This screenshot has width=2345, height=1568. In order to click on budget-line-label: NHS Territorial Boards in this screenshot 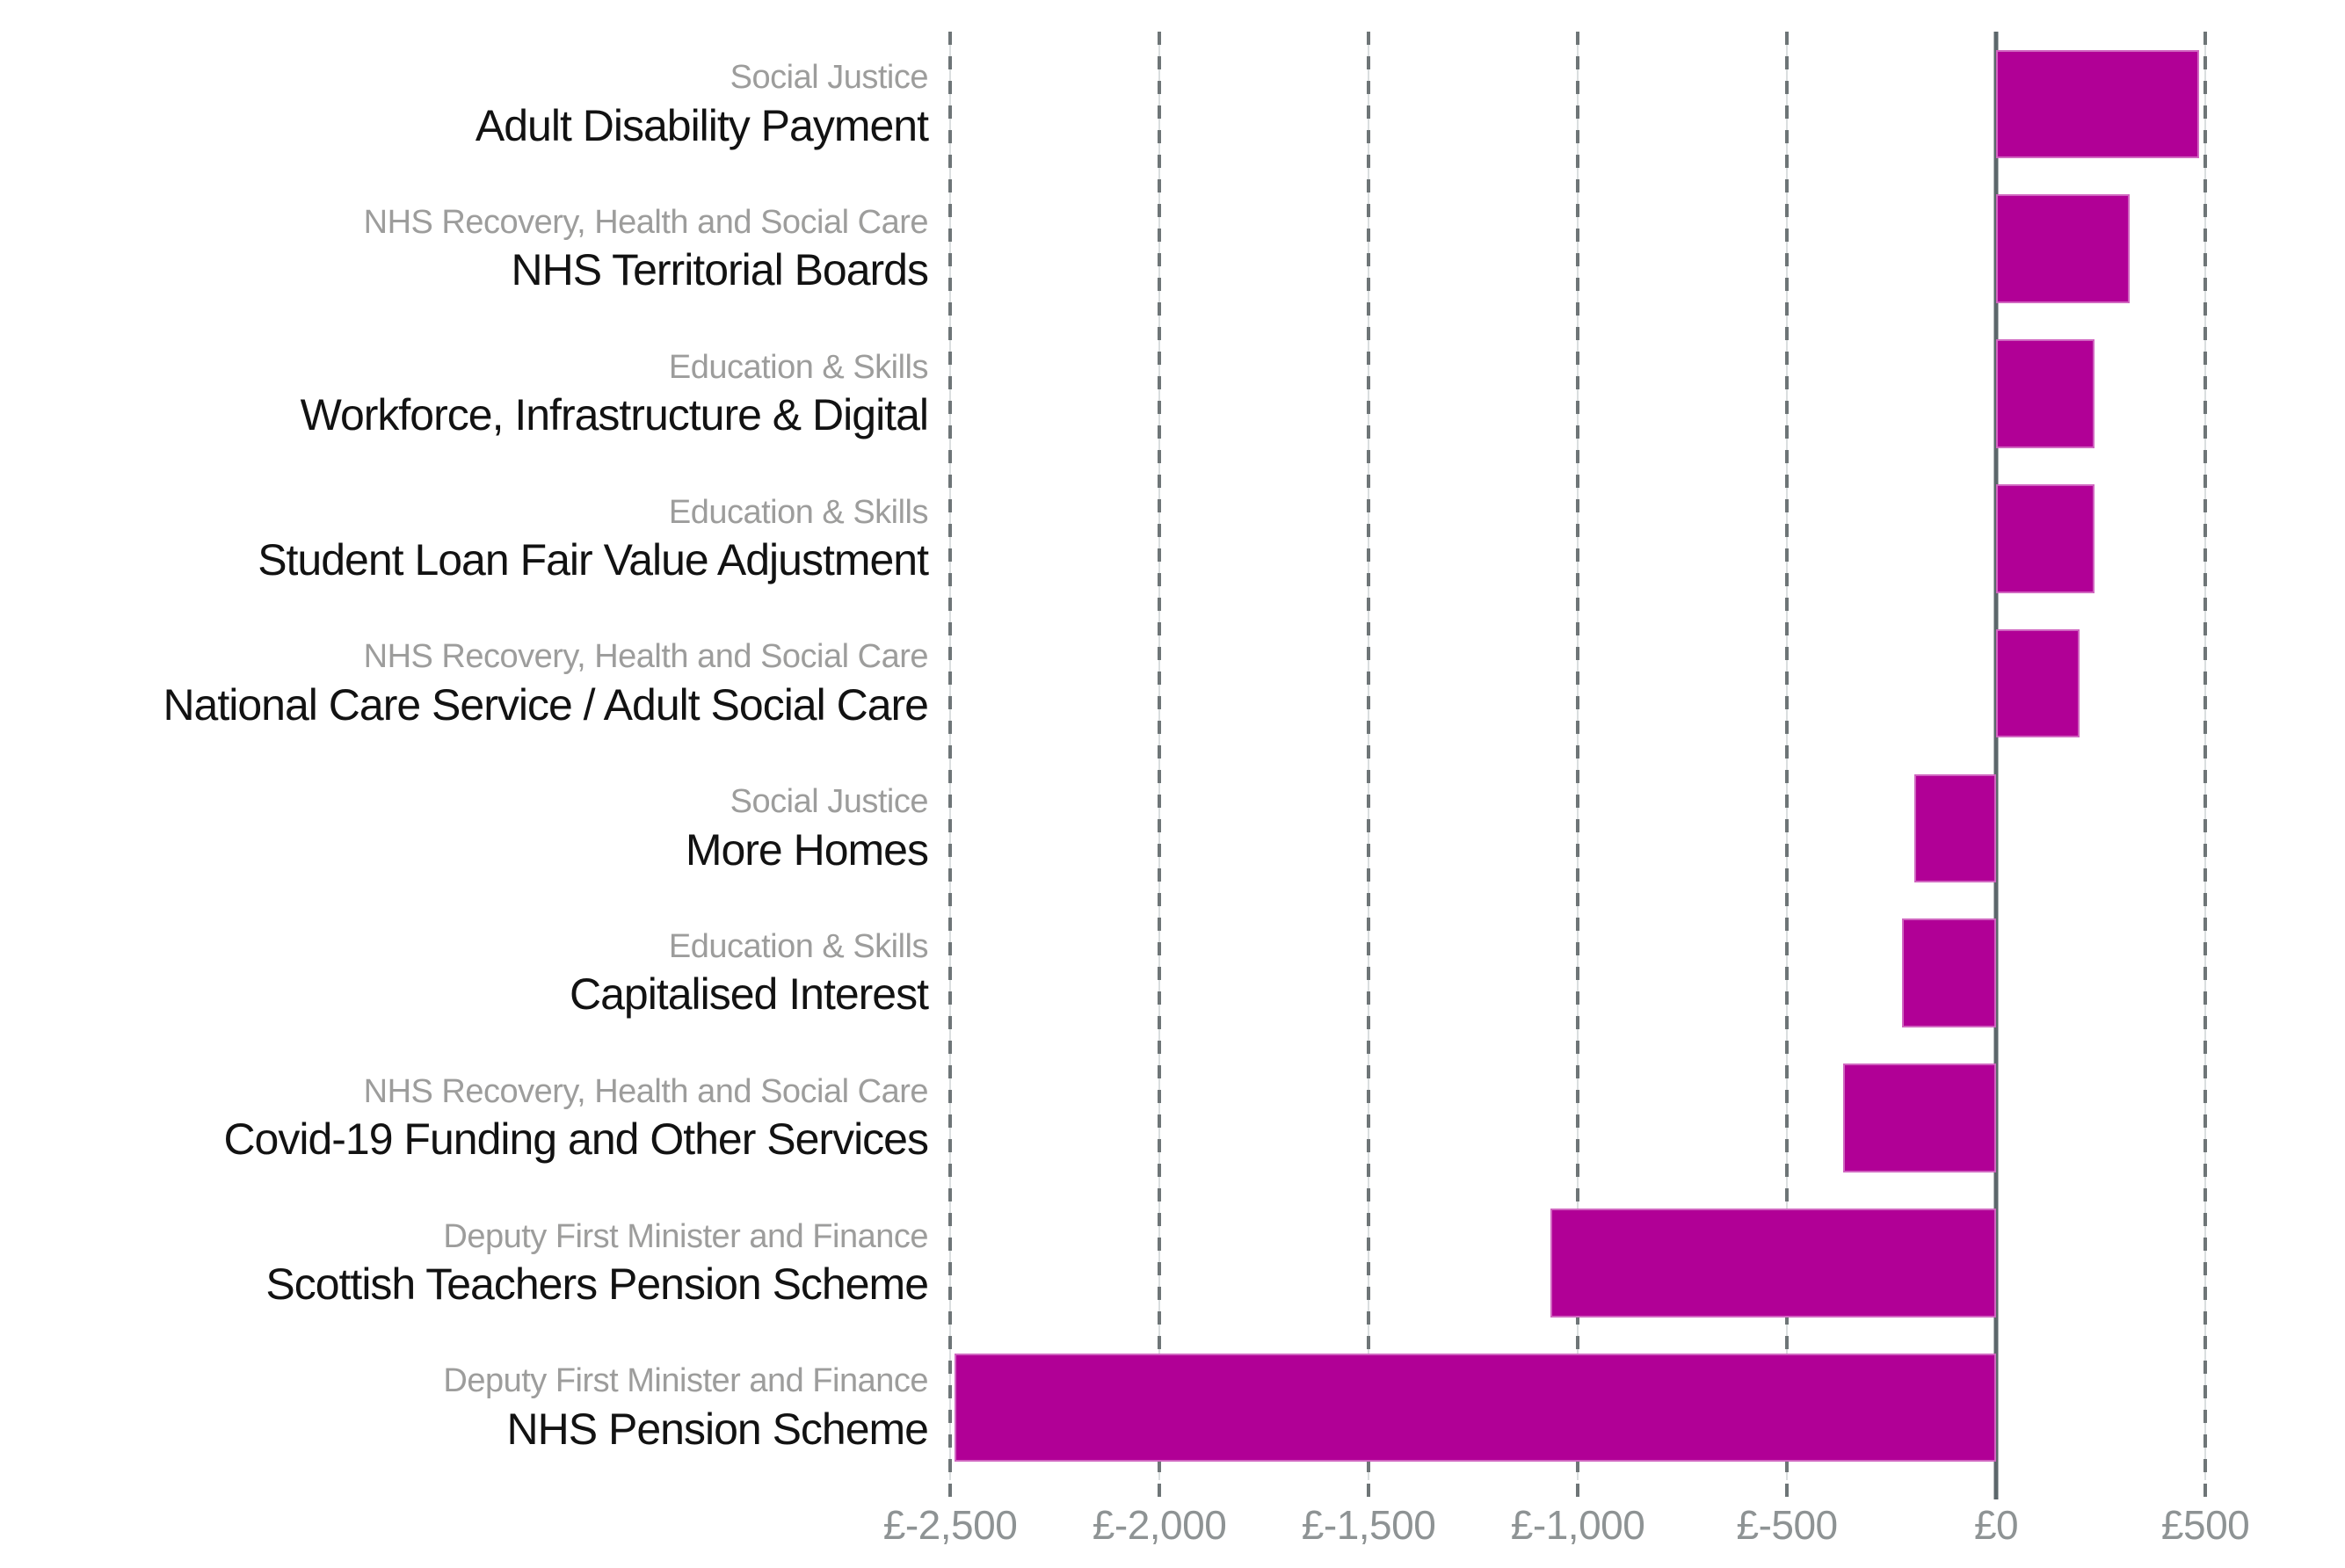, I will do `click(720, 270)`.